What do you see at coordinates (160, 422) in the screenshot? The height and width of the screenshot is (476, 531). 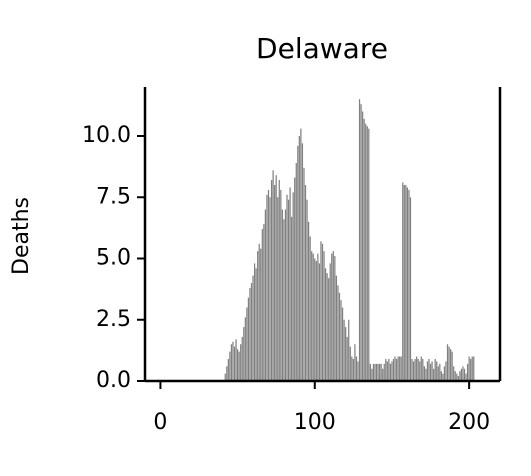 I see `x-tick-label: 0` at bounding box center [160, 422].